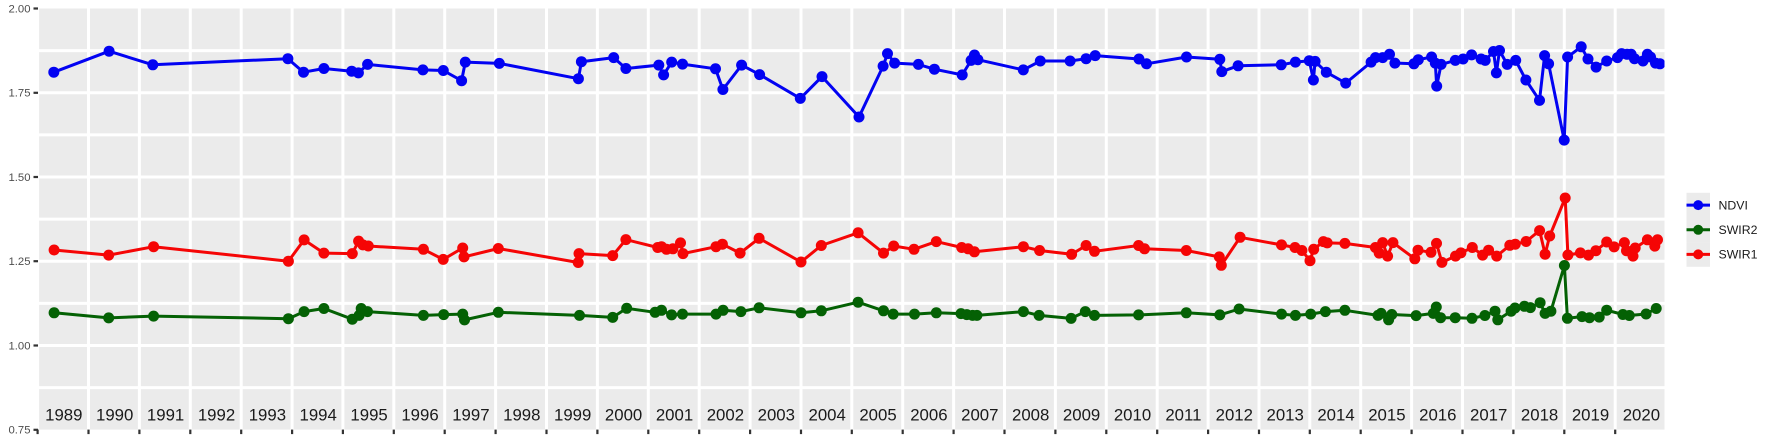 Image resolution: width=1773 pixels, height=442 pixels. What do you see at coordinates (1738, 255) in the screenshot?
I see `svg-text: SWIR1` at bounding box center [1738, 255].